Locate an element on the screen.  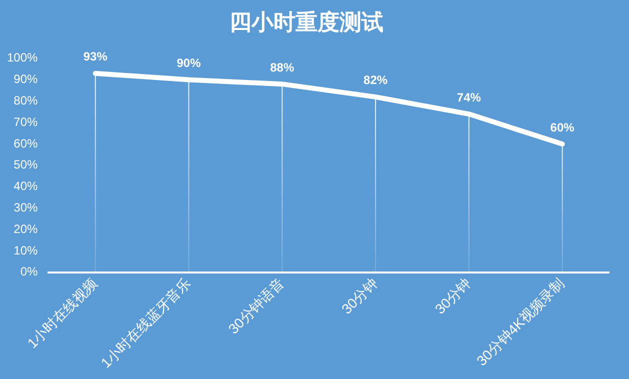
y-tick-label: 10% is located at coordinates (26, 250).